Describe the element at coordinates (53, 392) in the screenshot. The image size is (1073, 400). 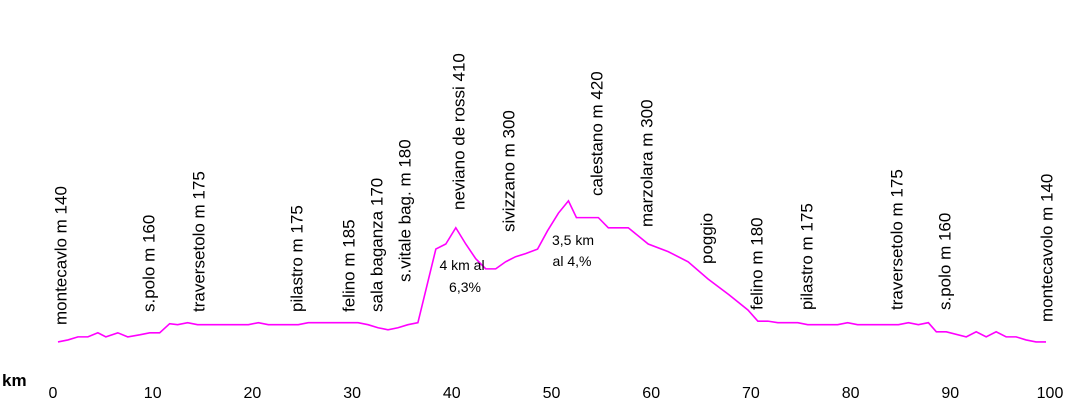
I see `x-tick-label: 0` at that location.